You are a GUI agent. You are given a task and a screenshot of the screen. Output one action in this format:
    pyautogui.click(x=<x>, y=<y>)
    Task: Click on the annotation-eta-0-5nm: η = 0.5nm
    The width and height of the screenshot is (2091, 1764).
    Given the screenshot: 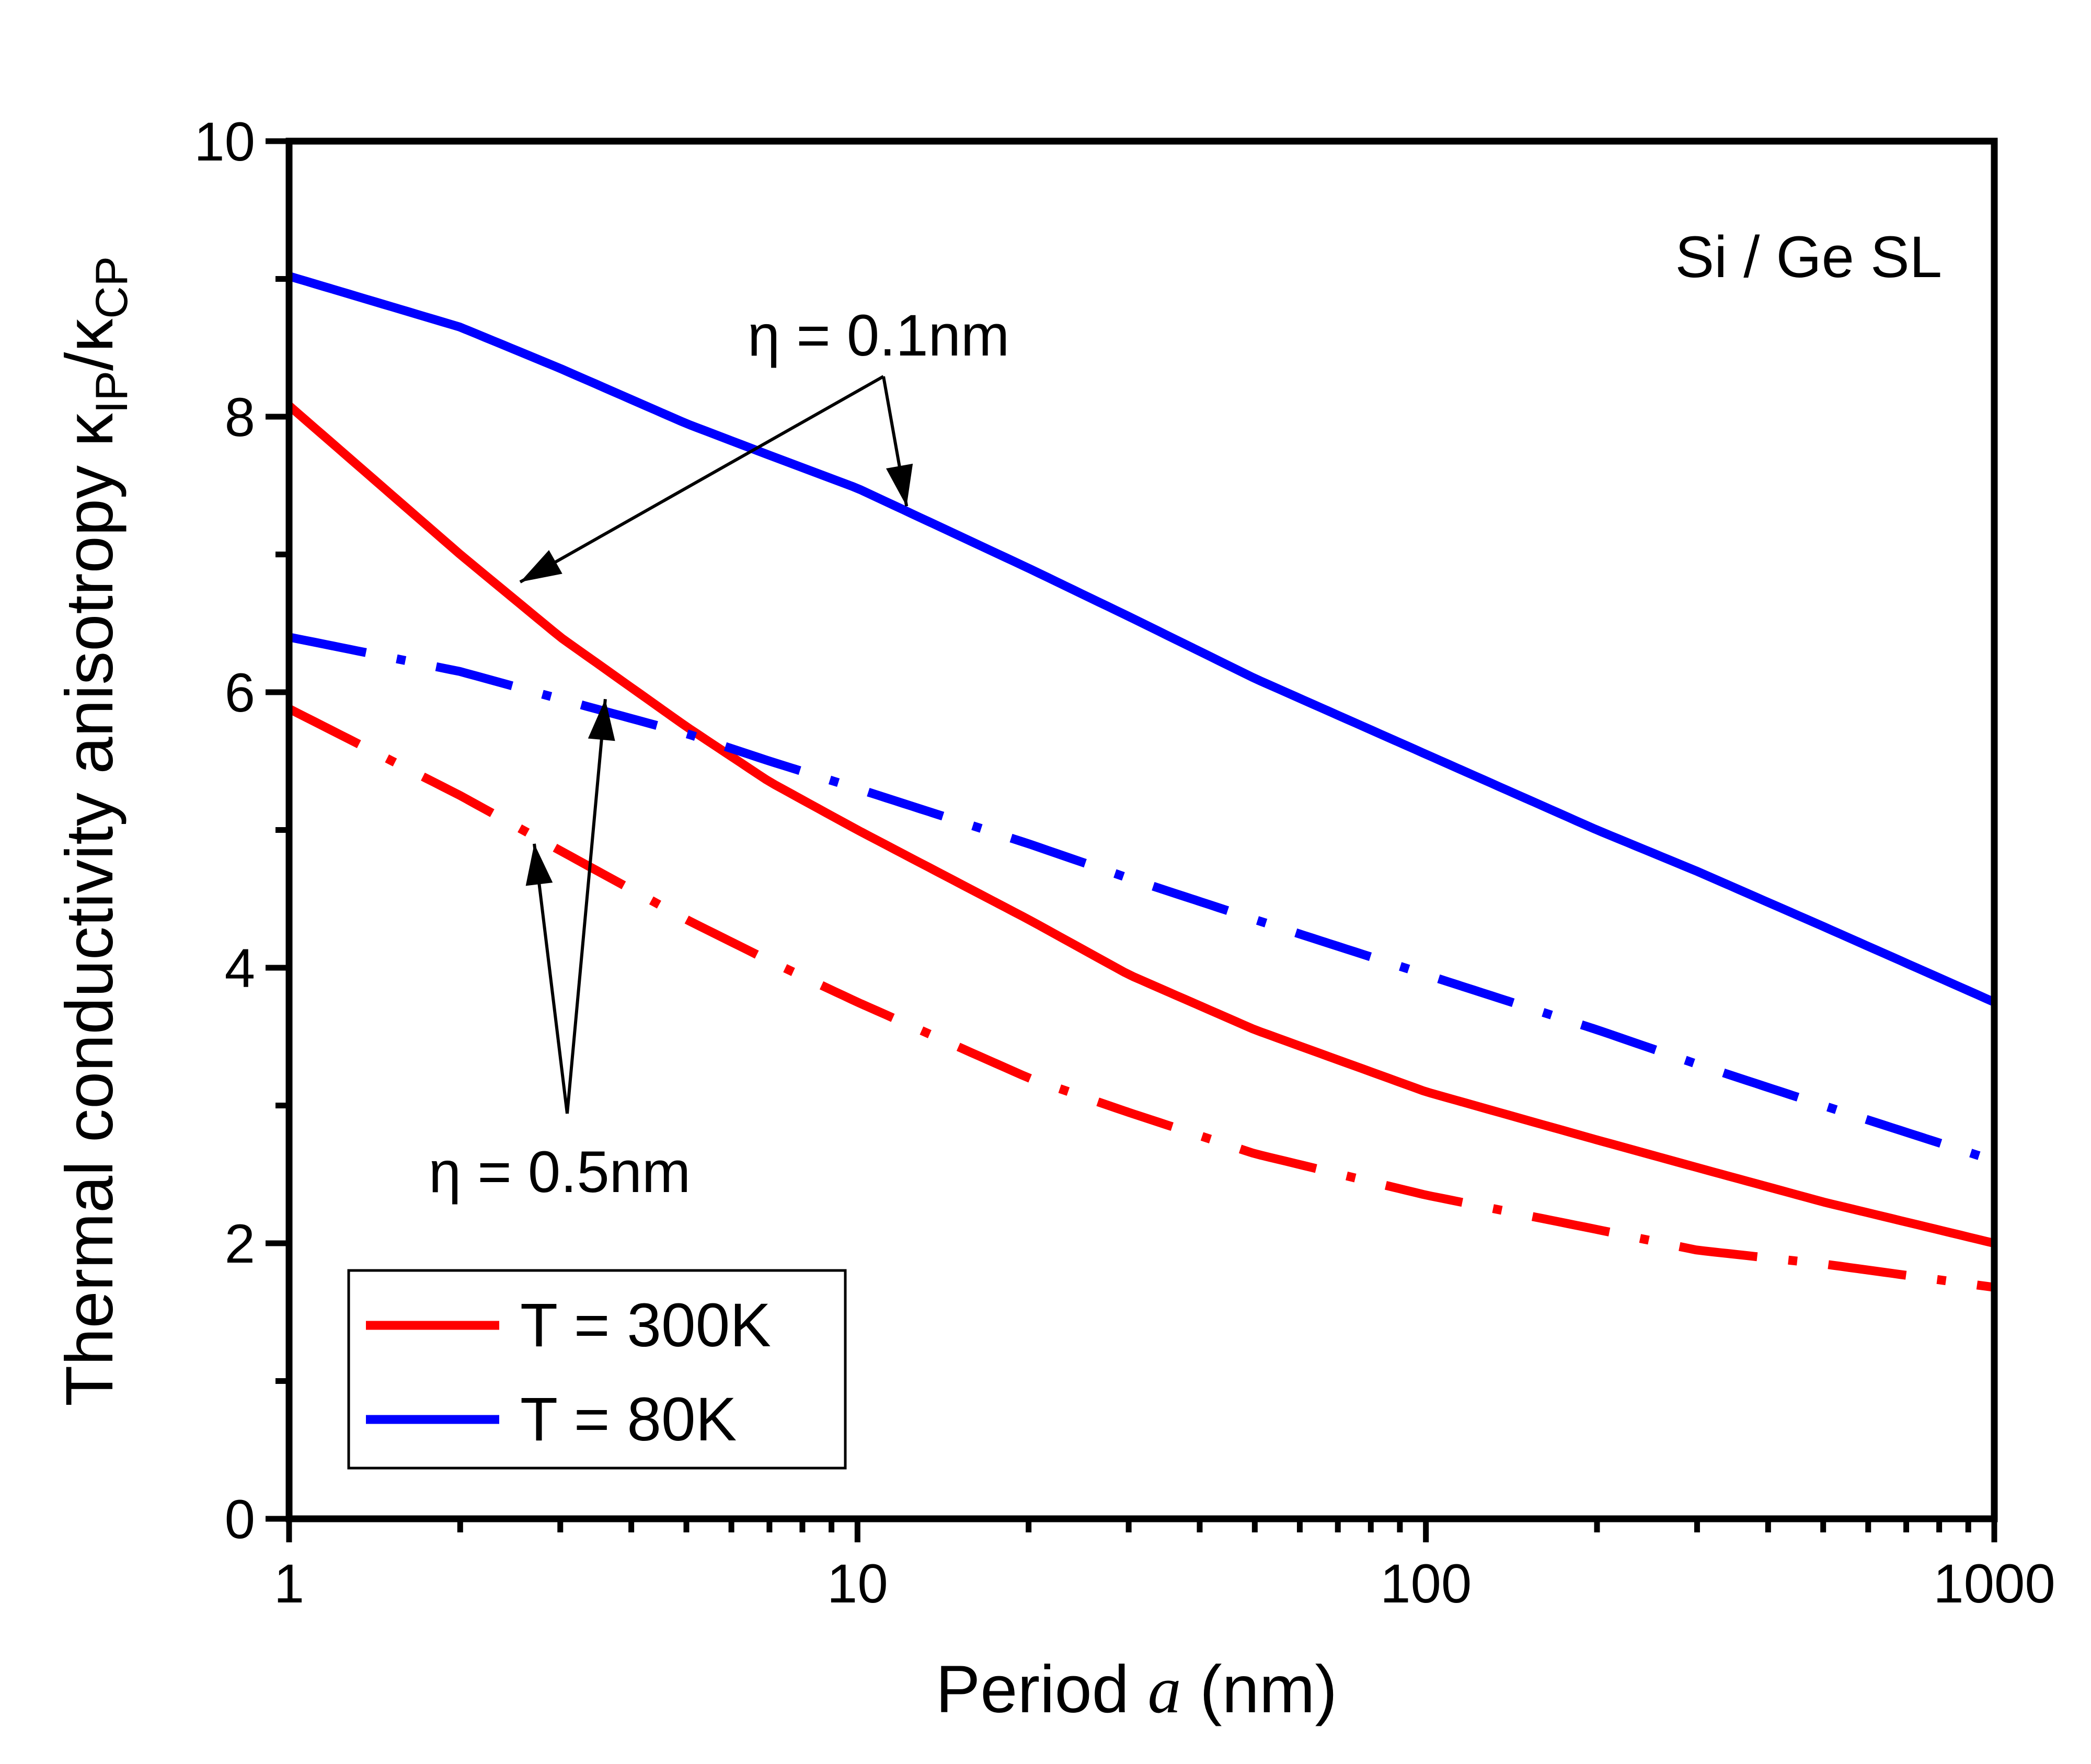 What is the action you would take?
    pyautogui.click(x=560, y=1172)
    